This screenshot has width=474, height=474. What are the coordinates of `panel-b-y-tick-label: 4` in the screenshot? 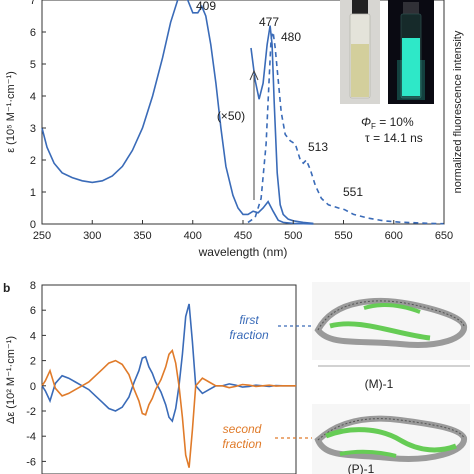 It's located at (33, 336).